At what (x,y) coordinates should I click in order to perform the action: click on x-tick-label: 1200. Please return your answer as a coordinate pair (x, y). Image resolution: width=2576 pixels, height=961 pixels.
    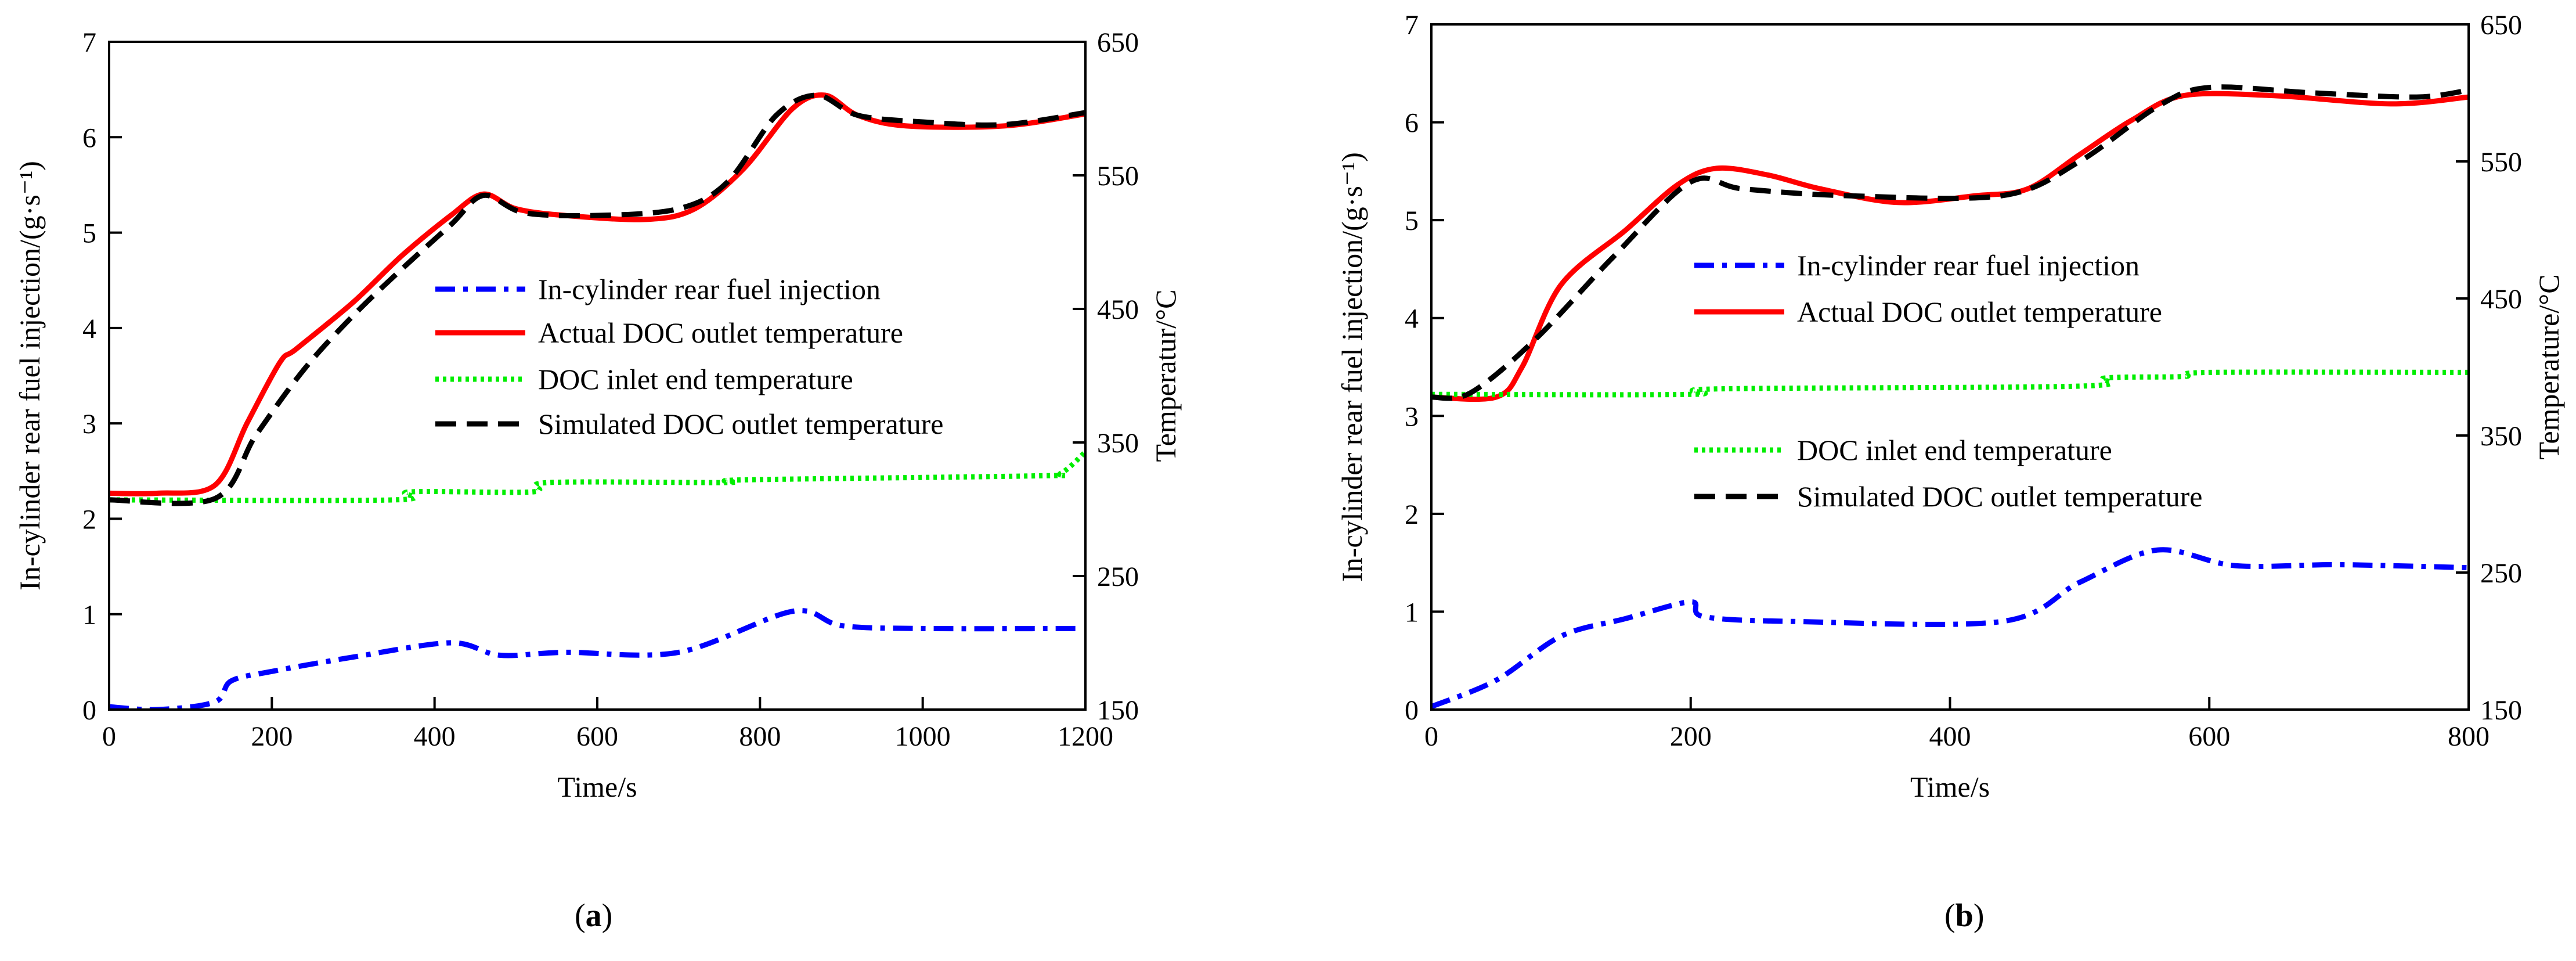
    Looking at the image, I should click on (1085, 736).